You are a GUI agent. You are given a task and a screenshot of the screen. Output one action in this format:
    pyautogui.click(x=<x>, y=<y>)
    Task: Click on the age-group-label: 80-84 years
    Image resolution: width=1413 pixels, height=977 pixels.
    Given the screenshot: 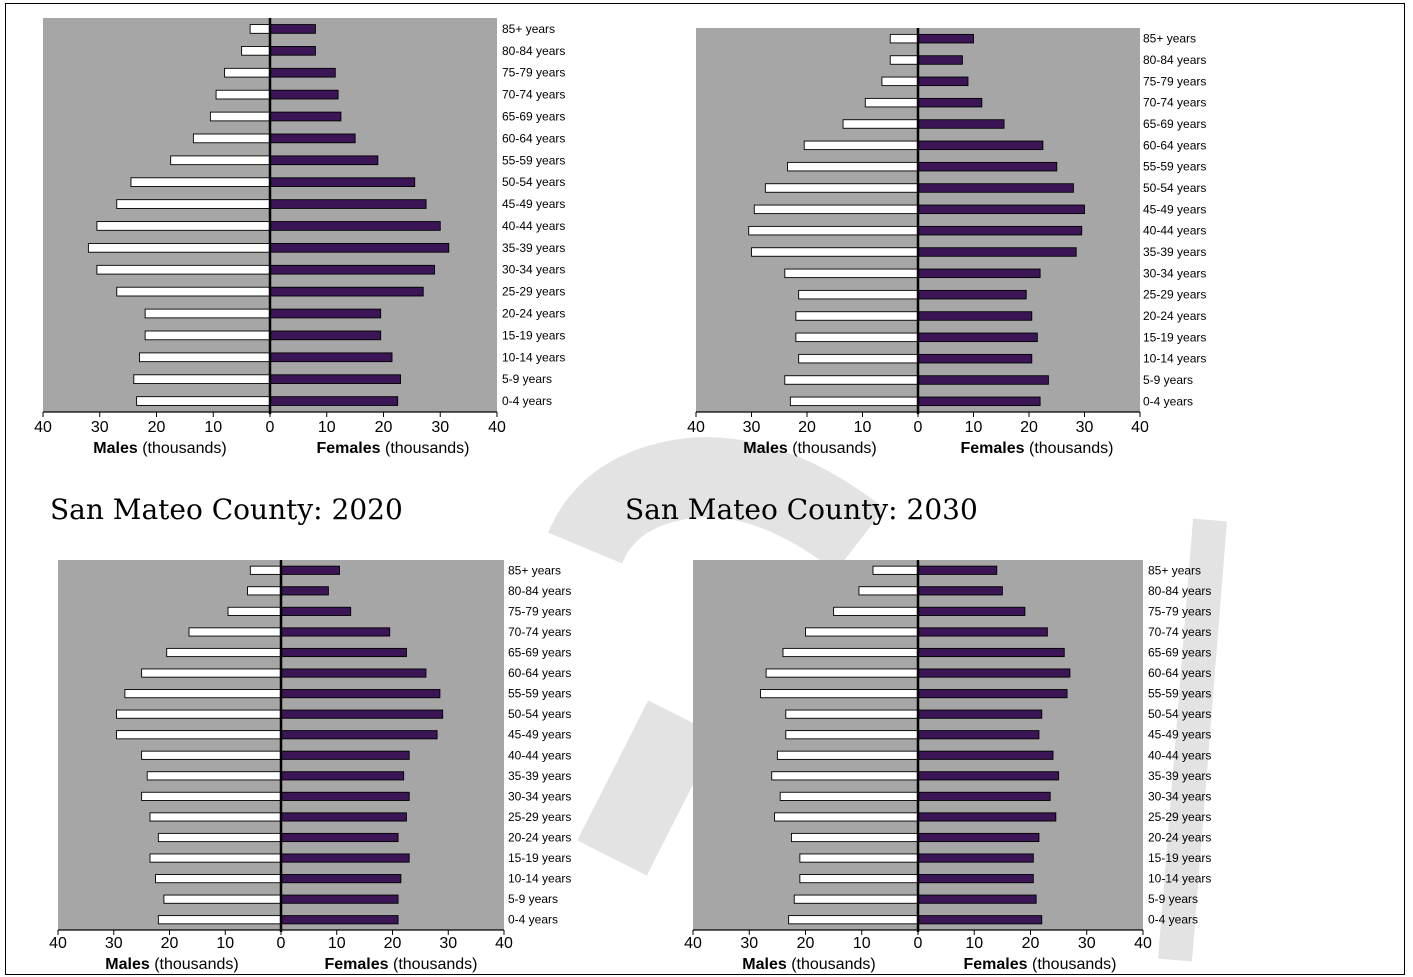 What is the action you would take?
    pyautogui.click(x=1174, y=60)
    